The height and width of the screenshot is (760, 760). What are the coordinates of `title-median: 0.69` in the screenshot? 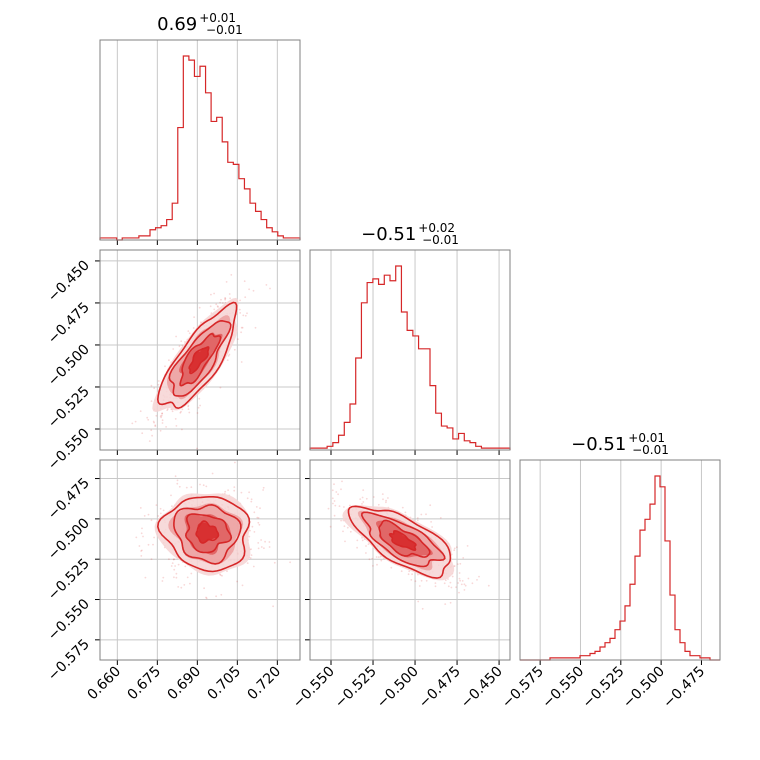 It's located at (177, 24).